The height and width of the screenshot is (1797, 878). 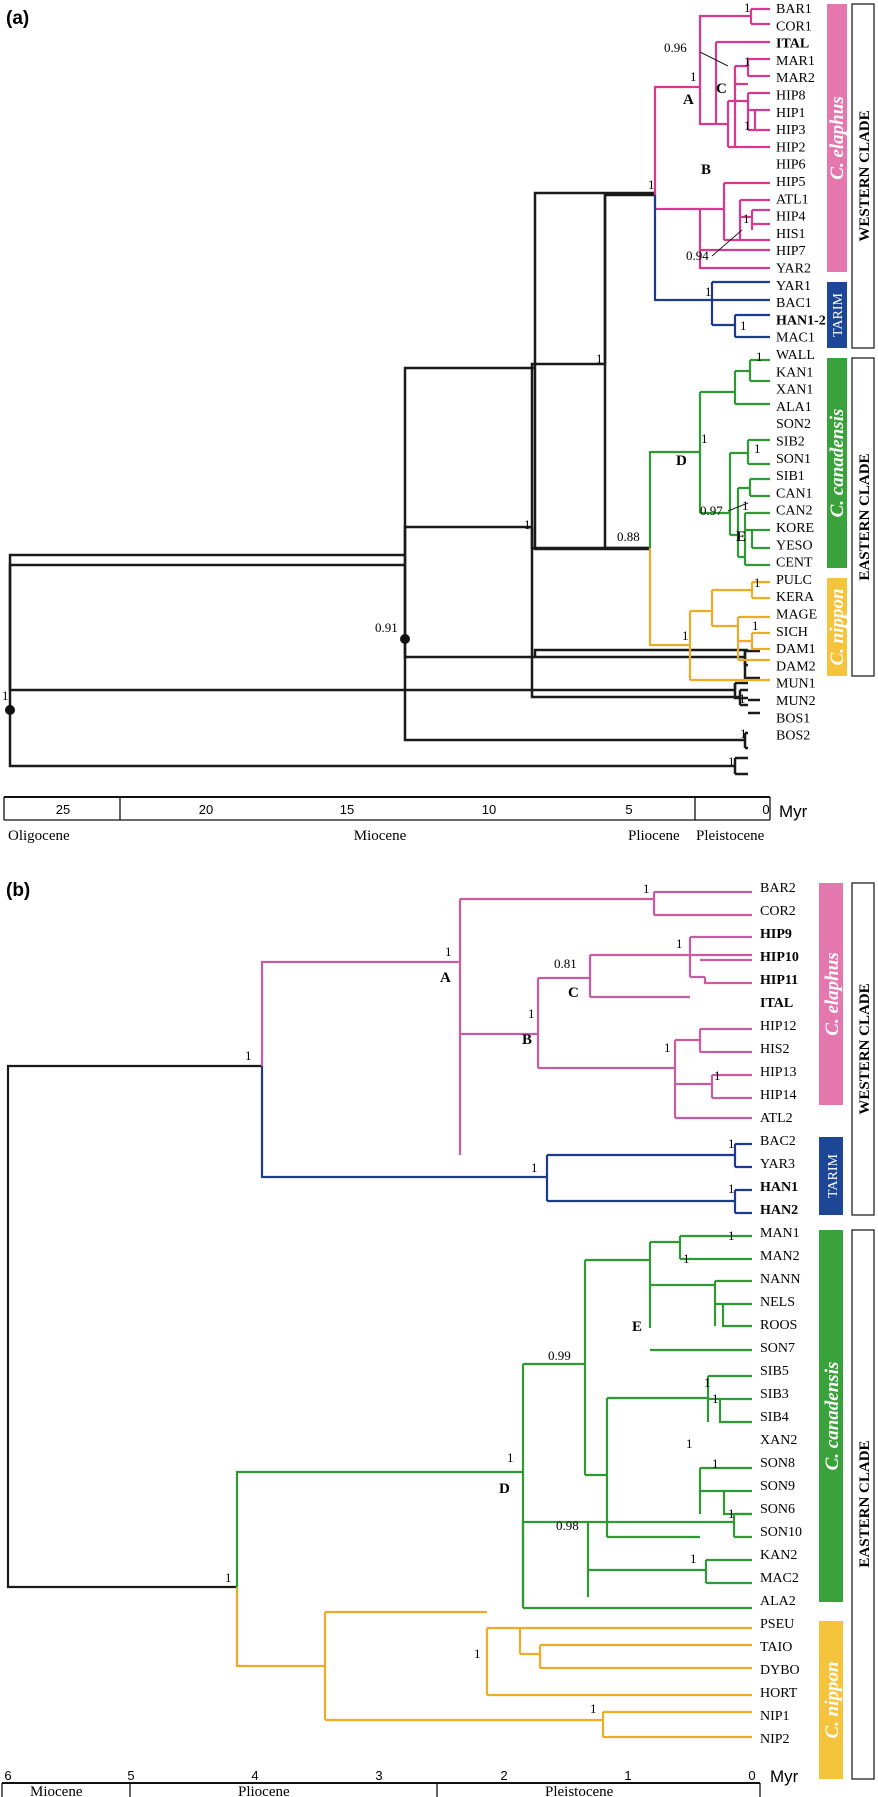 I want to click on taxon-label: HIP6, so click(x=791, y=165).